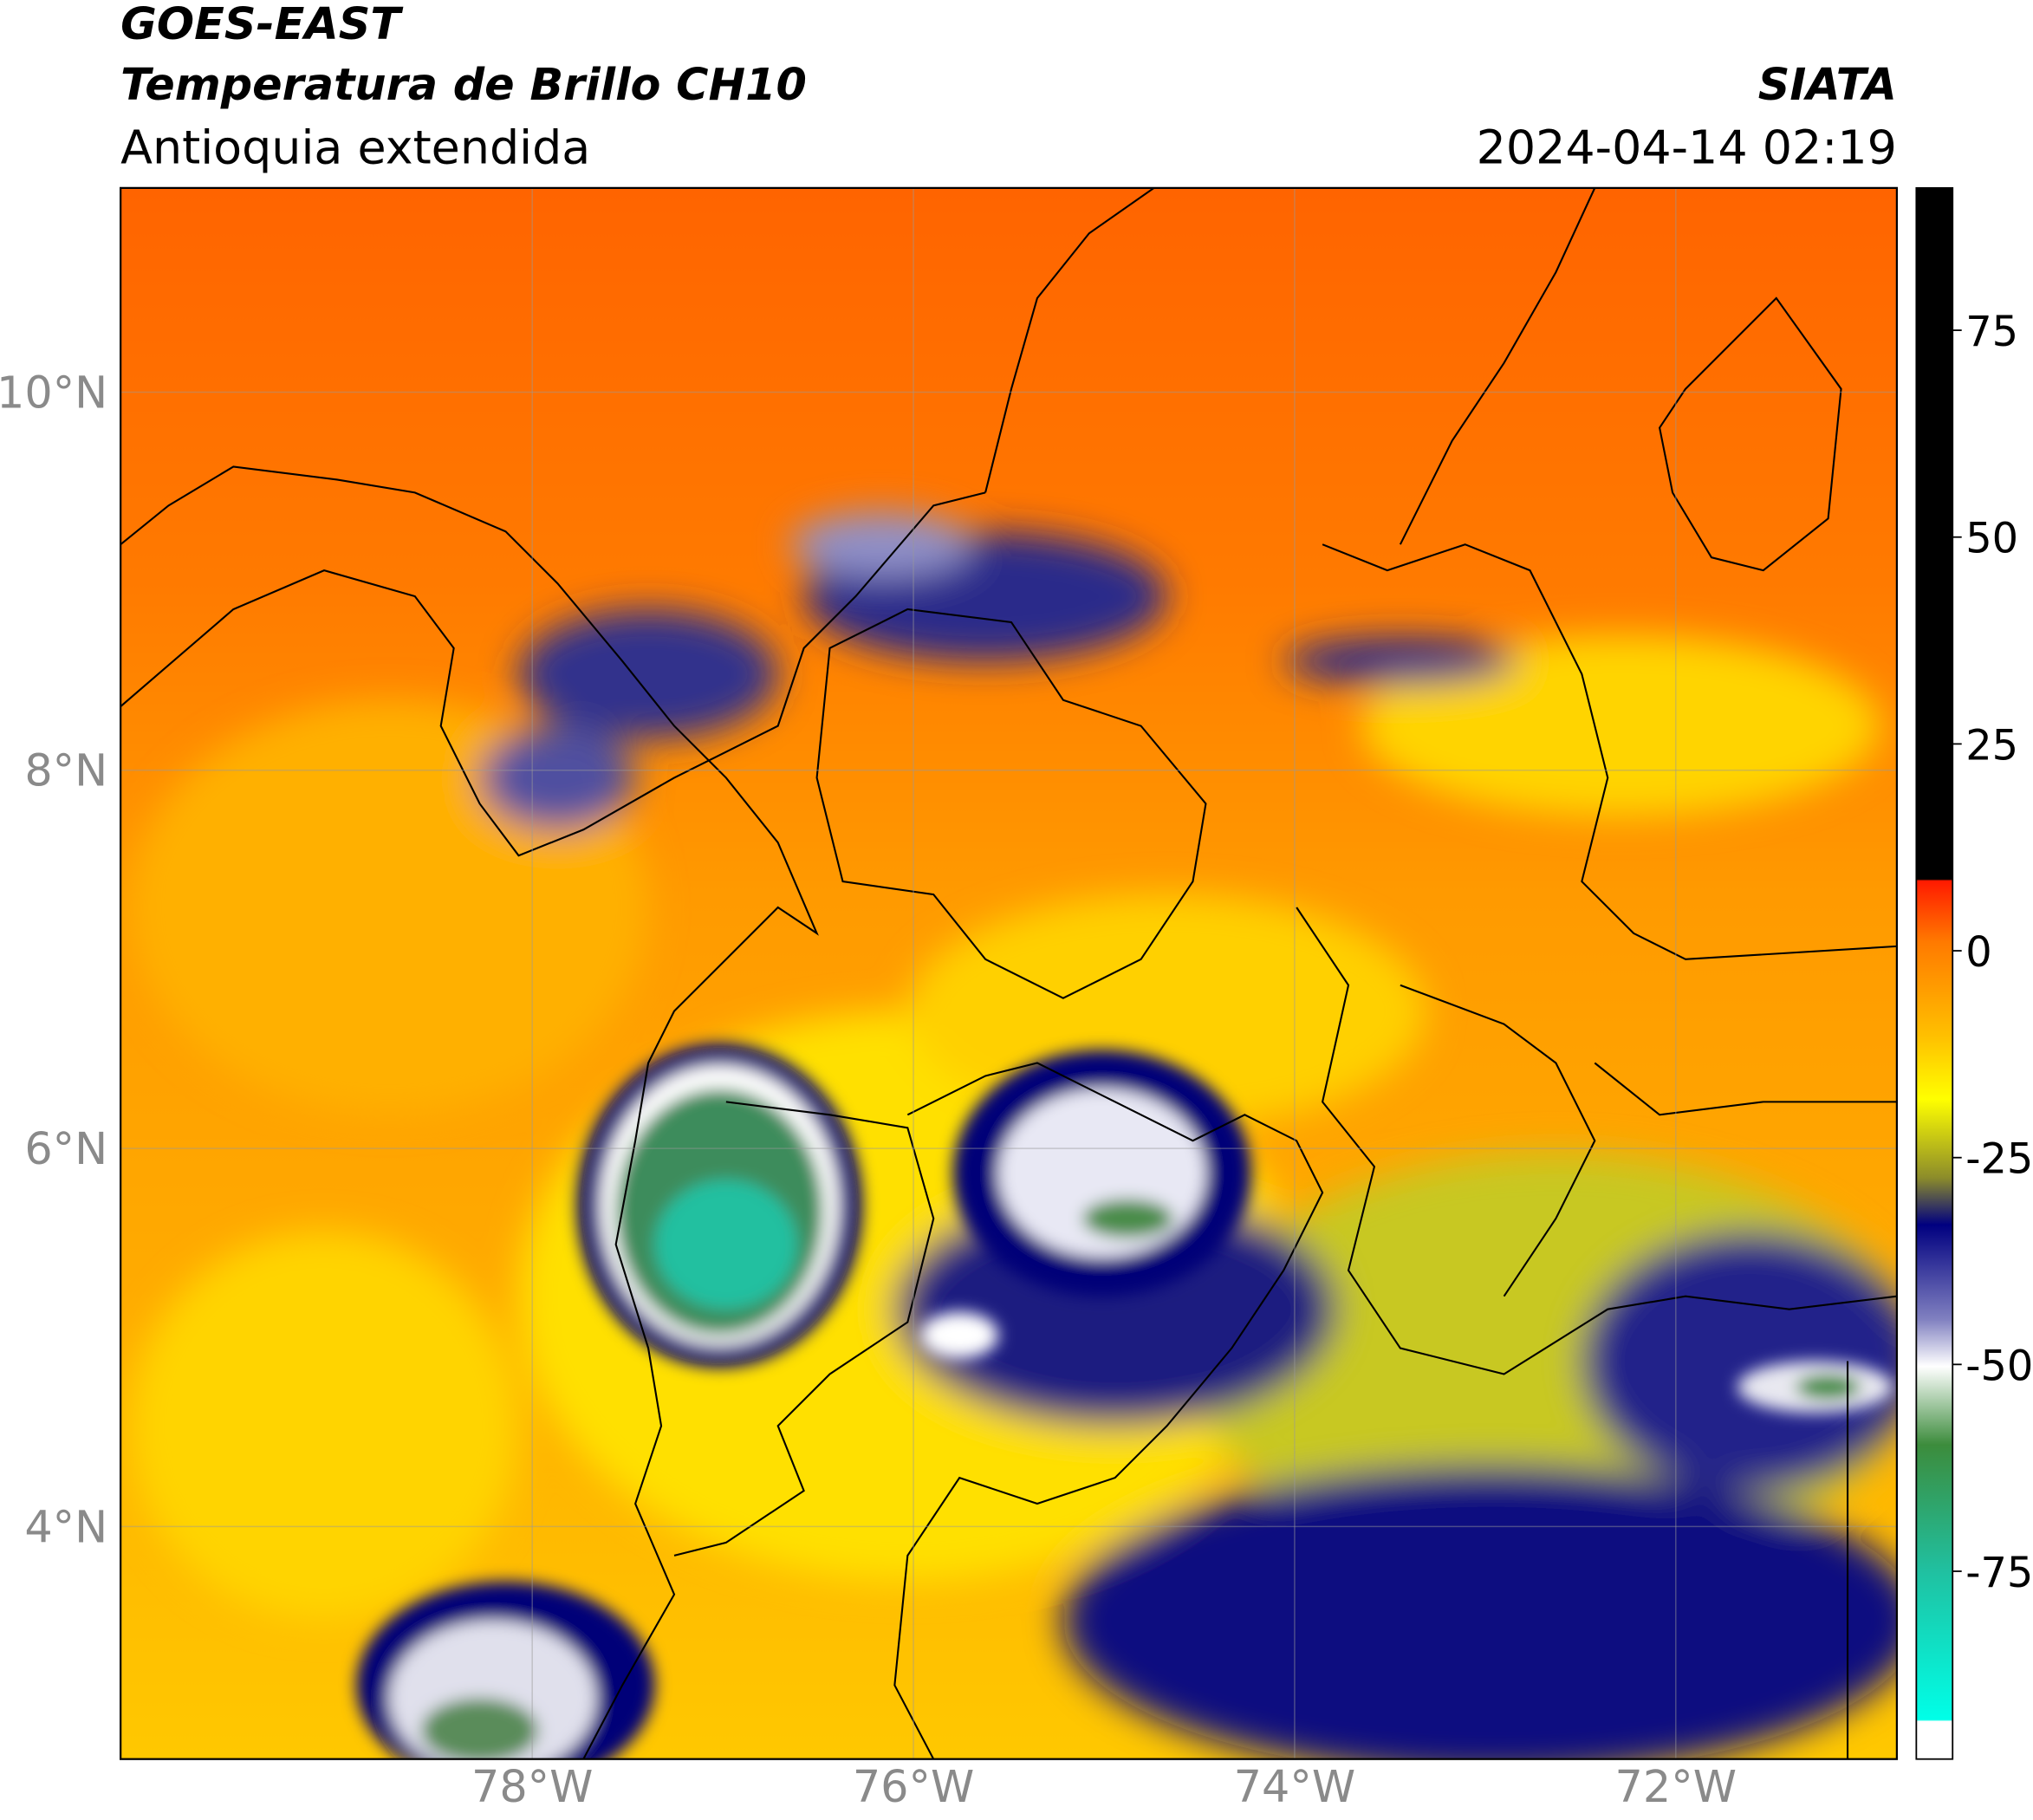 This screenshot has width=2033, height=1820. Describe the element at coordinates (1827, 84) in the screenshot. I see `source: SIATA` at that location.